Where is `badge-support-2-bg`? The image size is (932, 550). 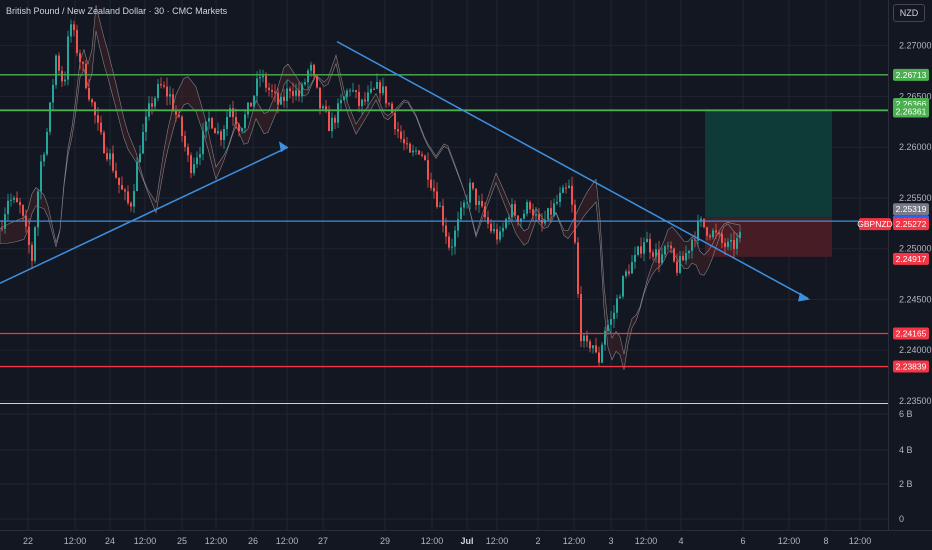
badge-support-2-bg is located at coordinates (911, 366).